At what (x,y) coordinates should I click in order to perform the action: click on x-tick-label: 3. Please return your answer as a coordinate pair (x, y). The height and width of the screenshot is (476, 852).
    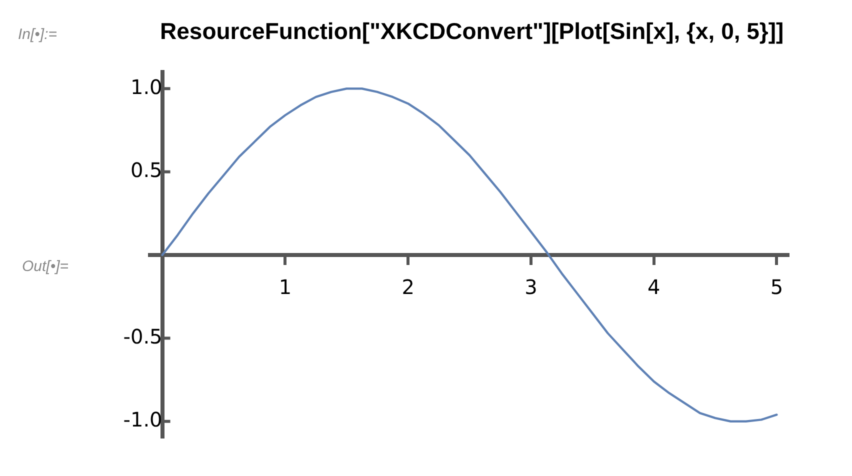
    Looking at the image, I should click on (531, 287).